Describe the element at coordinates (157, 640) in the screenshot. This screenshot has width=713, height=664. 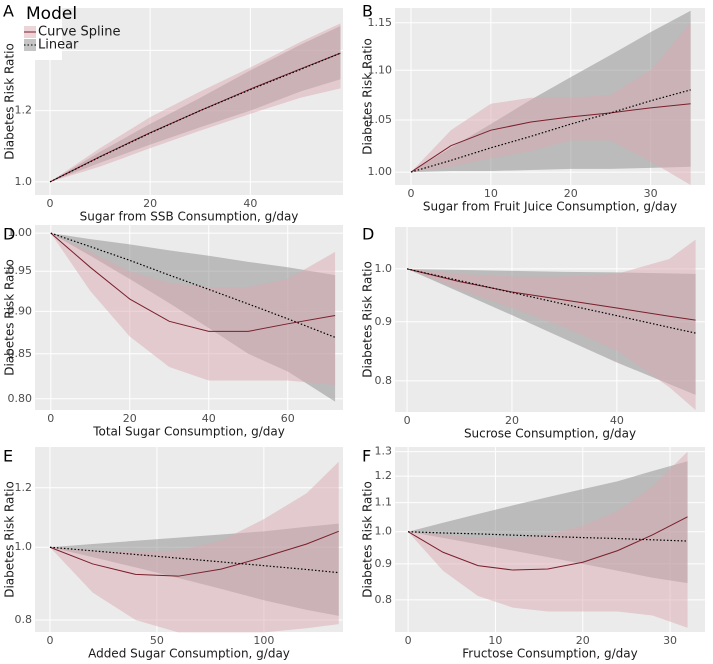
I see `x-tick-label: 50` at that location.